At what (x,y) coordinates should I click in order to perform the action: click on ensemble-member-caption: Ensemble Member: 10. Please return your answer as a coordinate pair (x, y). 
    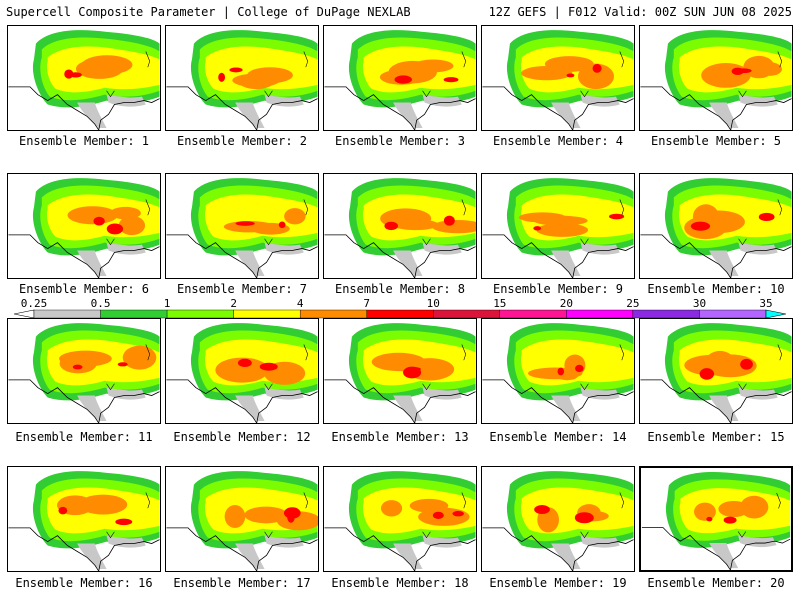
    Looking at the image, I should click on (716, 289).